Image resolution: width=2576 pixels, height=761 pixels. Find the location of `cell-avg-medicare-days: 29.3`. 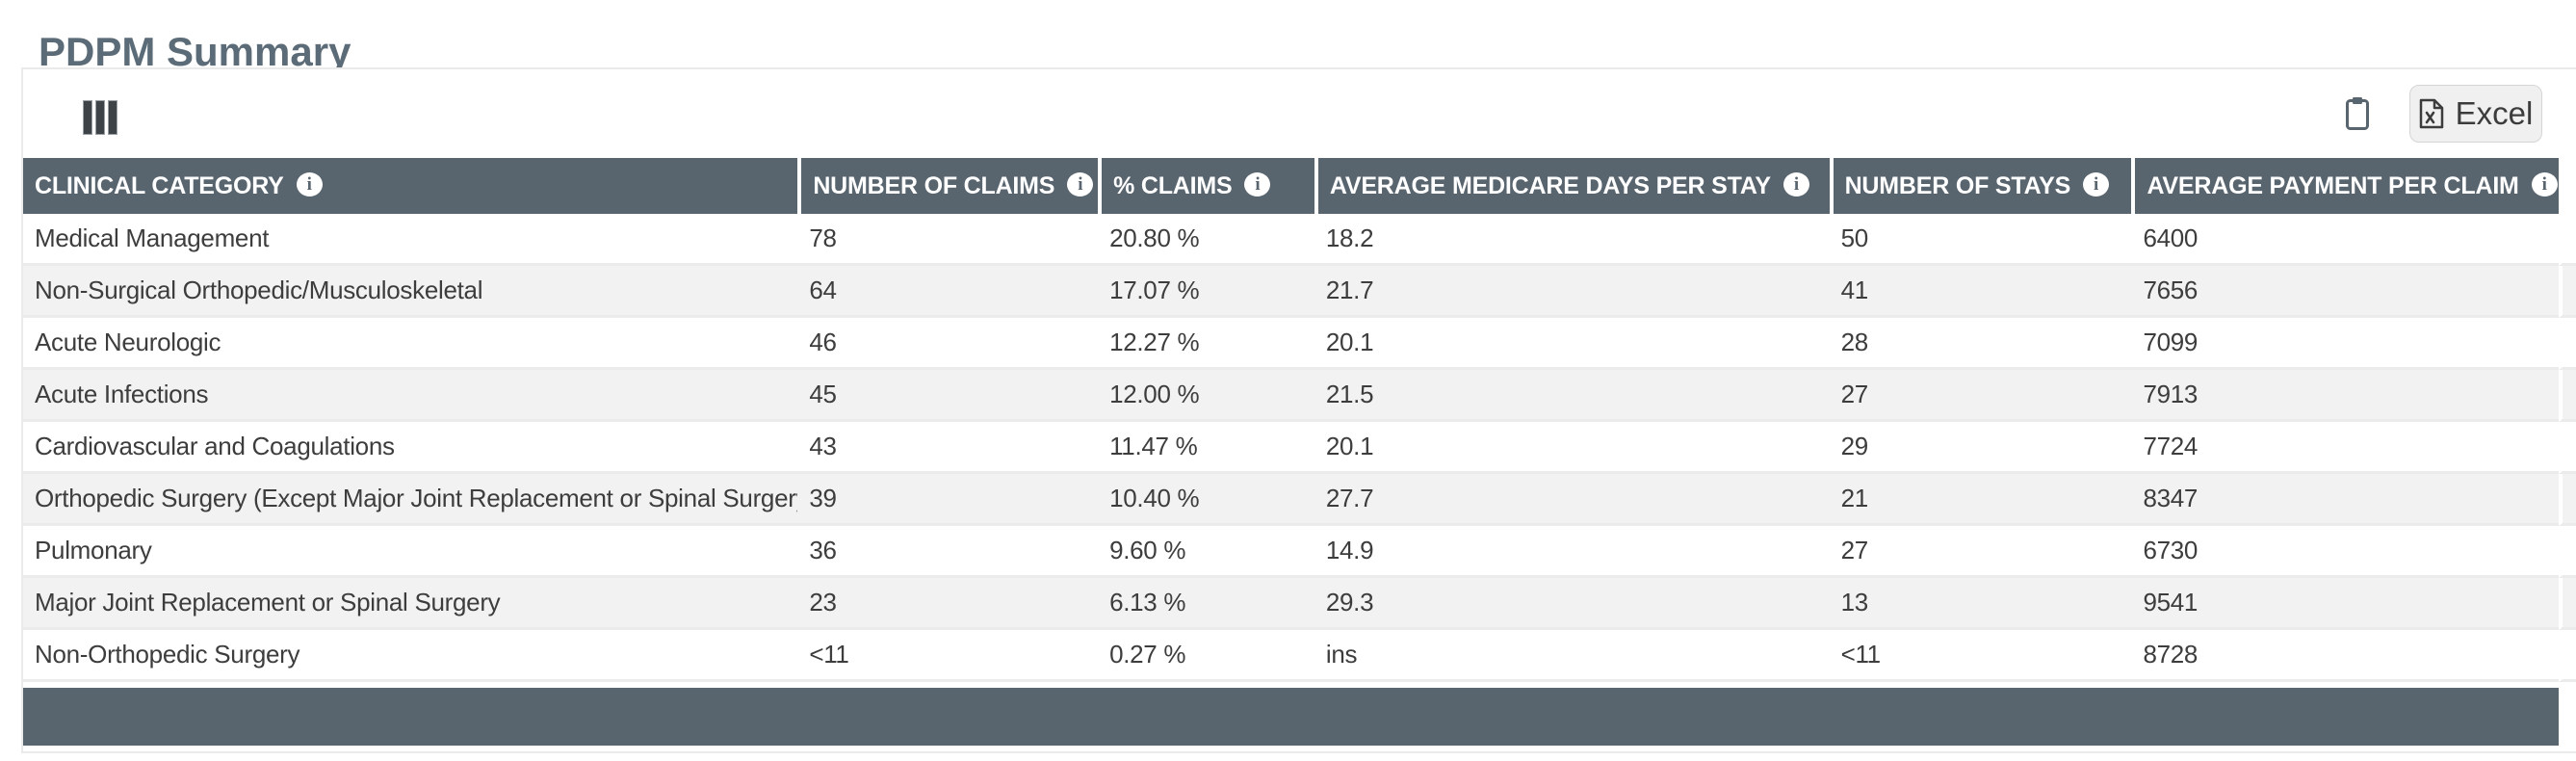

cell-avg-medicare-days: 29.3 is located at coordinates (1572, 604).